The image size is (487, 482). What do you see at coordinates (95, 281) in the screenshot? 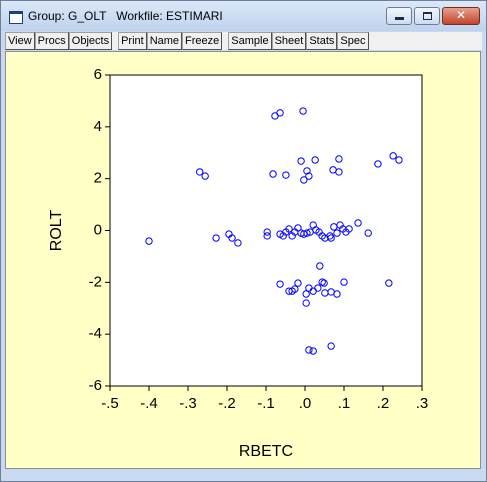
I see `y-tick-label: -2` at bounding box center [95, 281].